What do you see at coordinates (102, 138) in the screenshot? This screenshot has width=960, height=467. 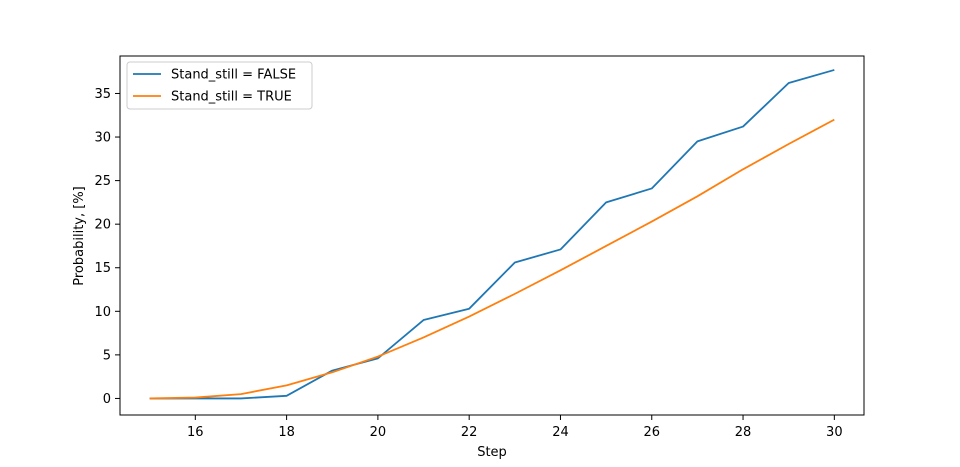 I see `y-tick-label: 30` at bounding box center [102, 138].